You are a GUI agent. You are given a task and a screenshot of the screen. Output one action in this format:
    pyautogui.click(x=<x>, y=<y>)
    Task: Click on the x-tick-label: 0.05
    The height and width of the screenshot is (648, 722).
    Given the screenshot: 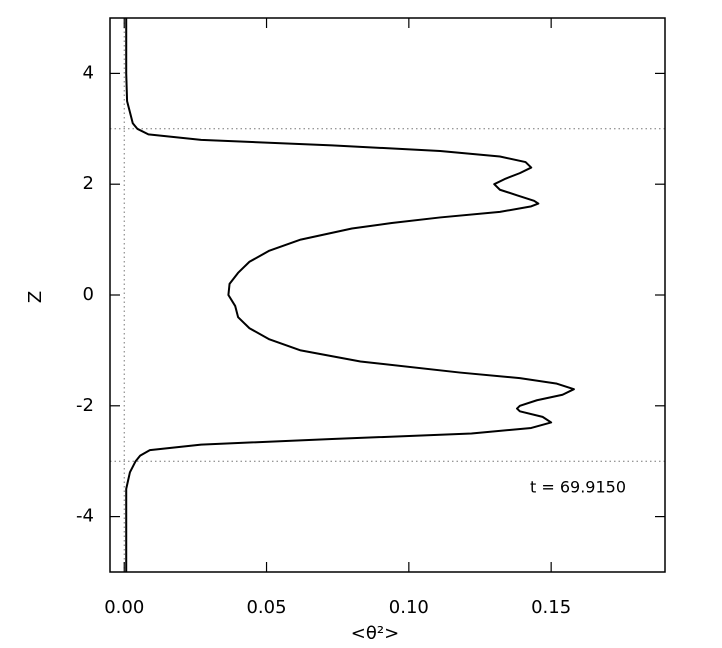 What is the action you would take?
    pyautogui.click(x=266, y=607)
    